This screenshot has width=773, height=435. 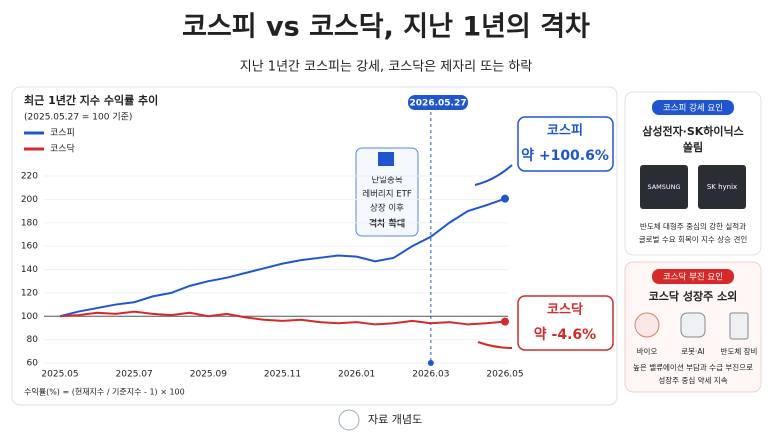 I want to click on chart-title: 최근 1년간 지수 수익률 추이, so click(x=91, y=100).